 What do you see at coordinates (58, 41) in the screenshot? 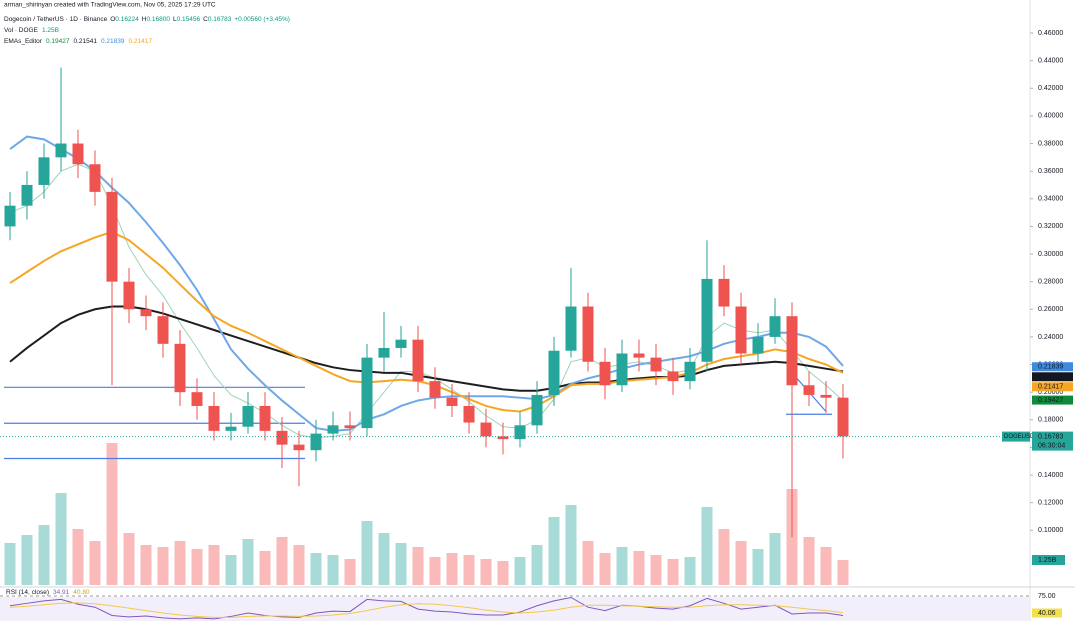
I see `ema-value: 0.19427` at bounding box center [58, 41].